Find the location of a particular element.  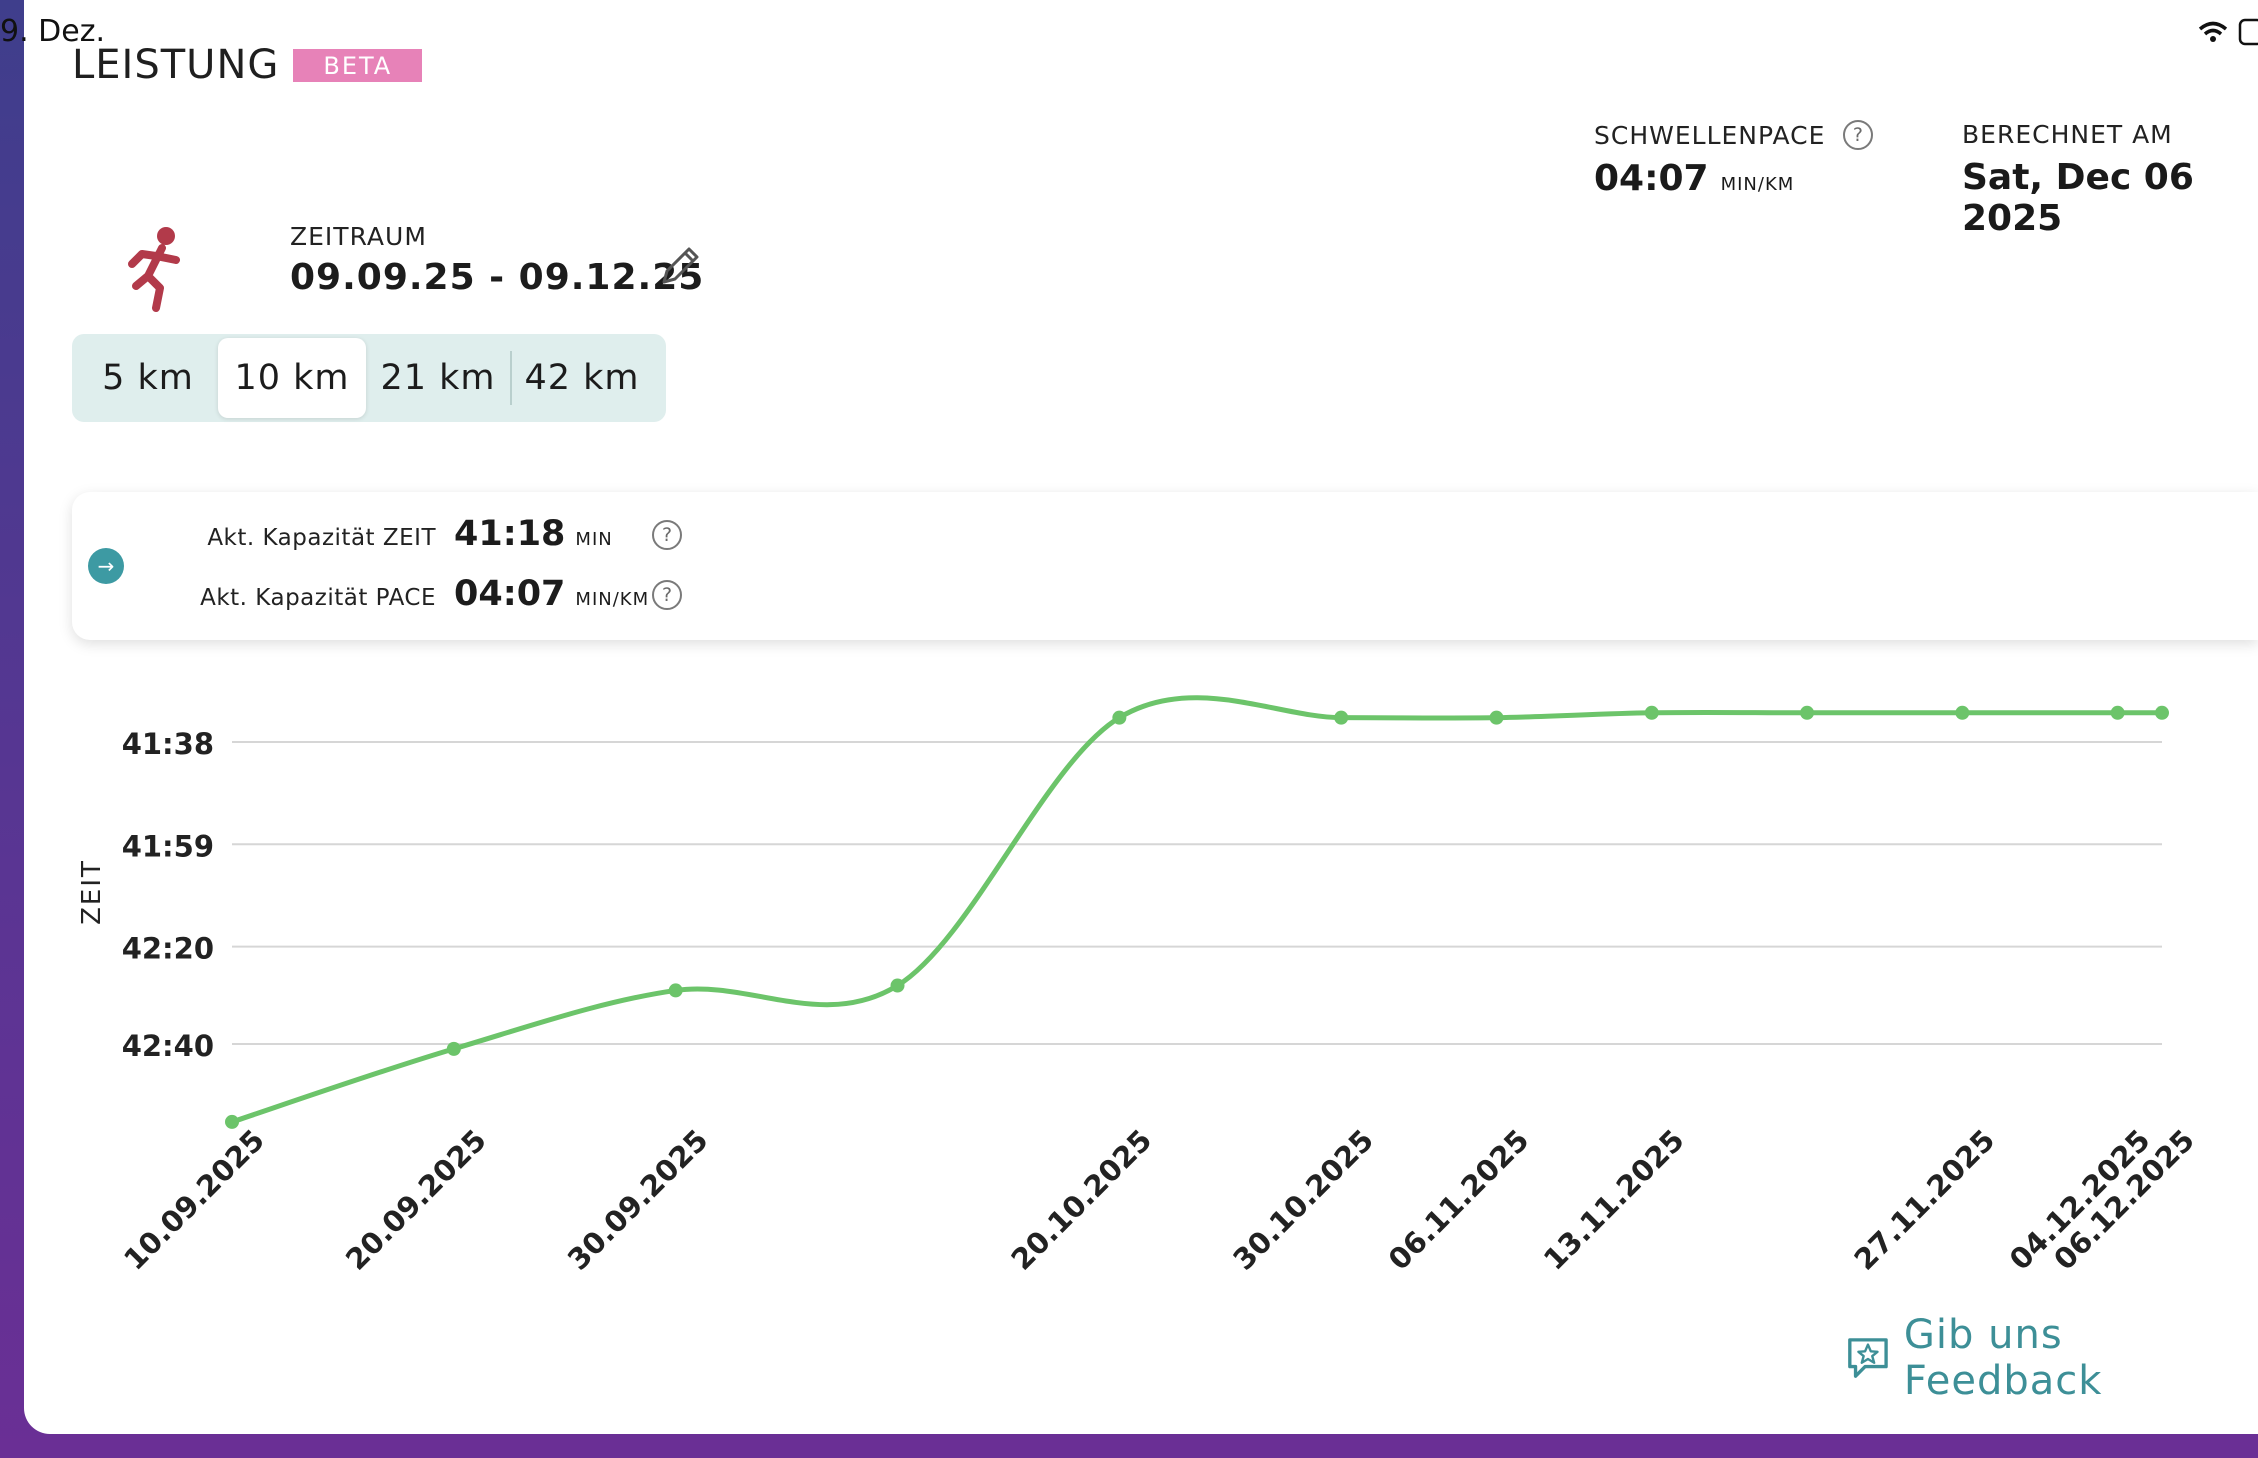

y-tick-label: 42:40 is located at coordinates (168, 1046).